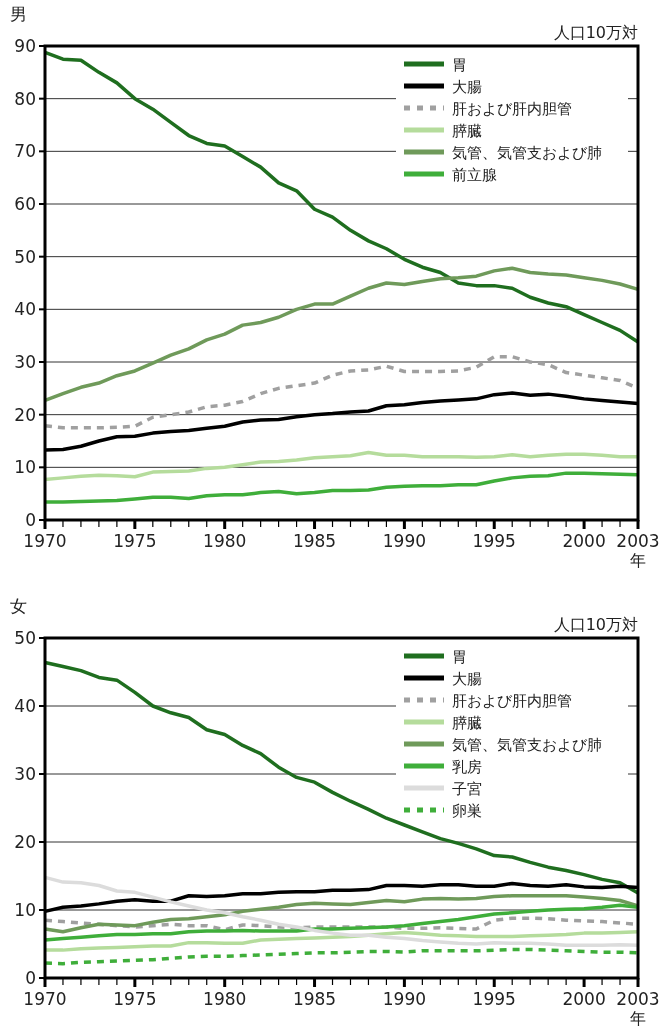 This screenshot has width=664, height=1032. I want to click on y-tick-label: 90, so click(25, 46).